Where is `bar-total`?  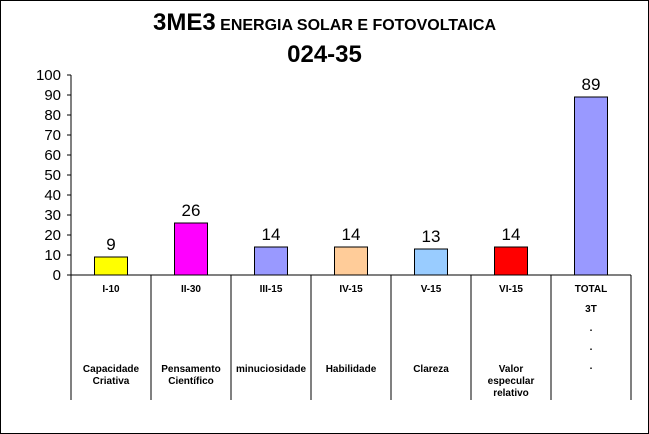 bar-total is located at coordinates (591, 186).